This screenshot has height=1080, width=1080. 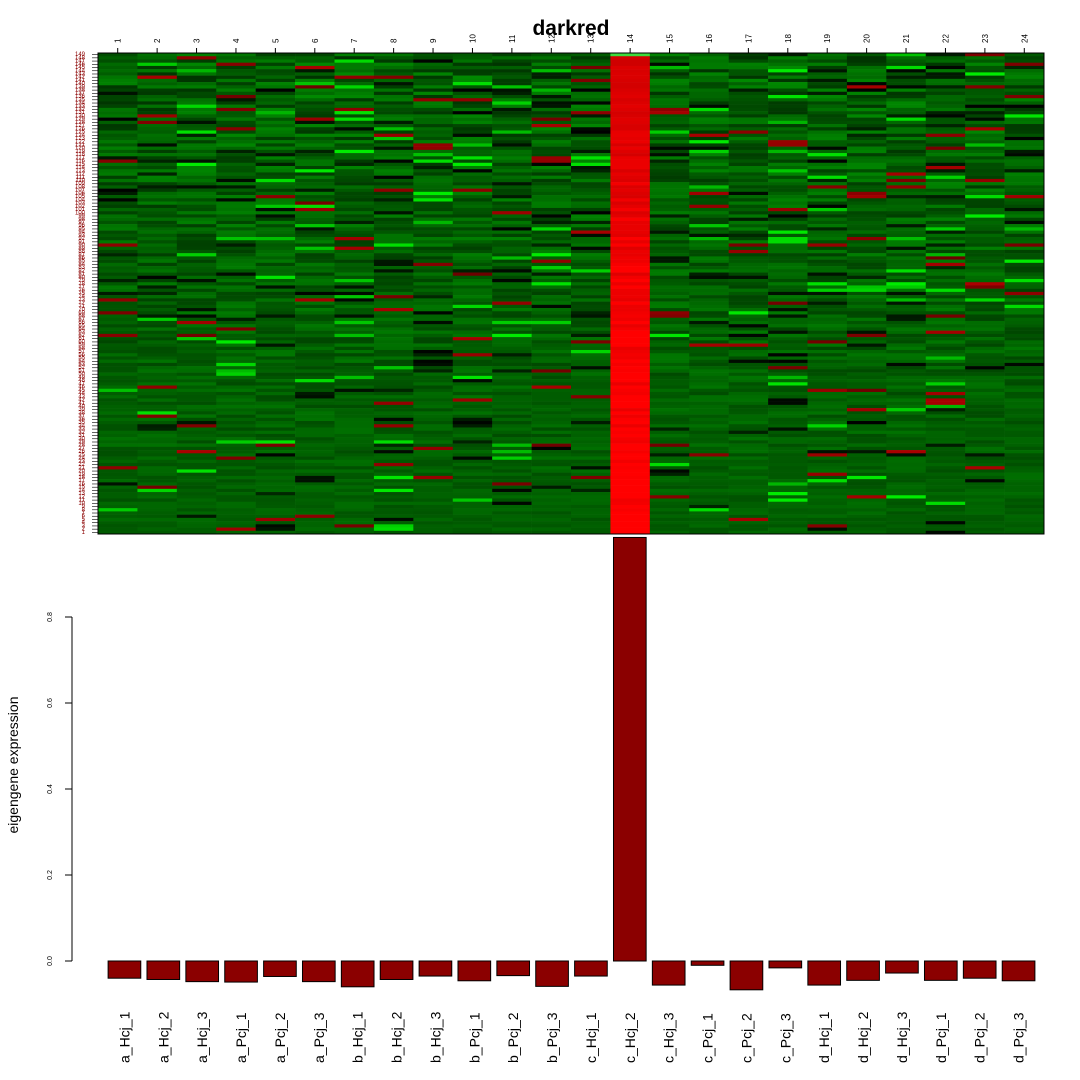 I want to click on heatmap-row-label: 115, so click(x=80, y=165).